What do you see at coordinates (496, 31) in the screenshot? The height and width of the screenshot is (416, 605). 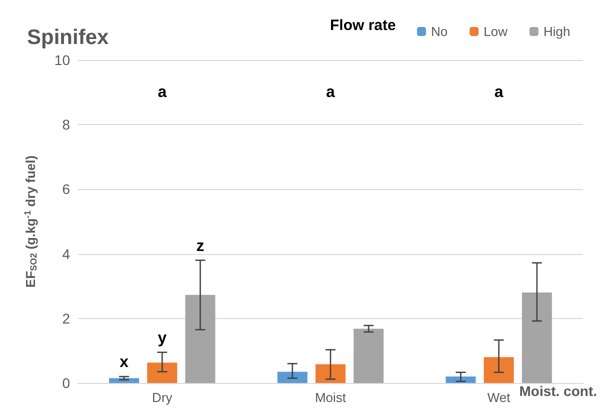 I see `legend-label: Low` at bounding box center [496, 31].